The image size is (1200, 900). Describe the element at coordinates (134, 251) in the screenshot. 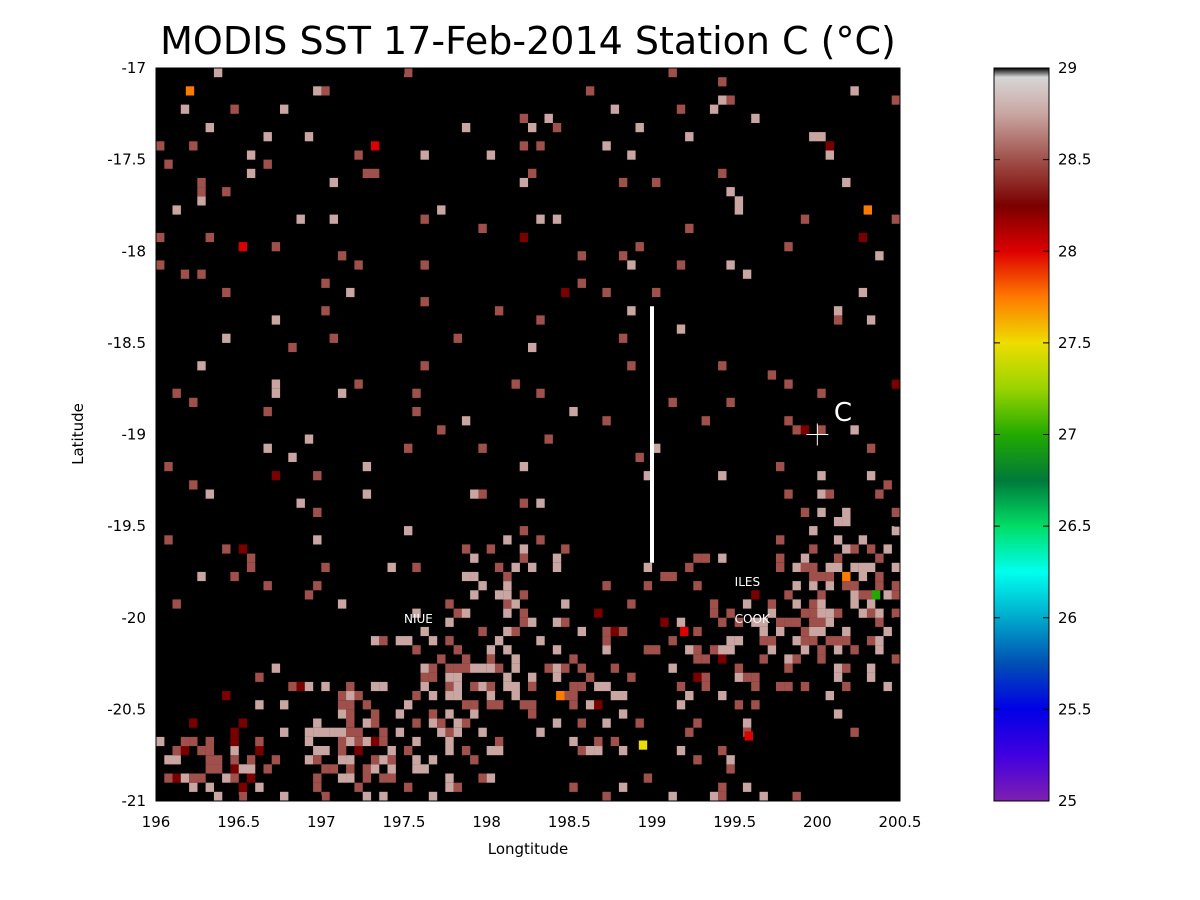

I see `y-tick-label: -18` at that location.